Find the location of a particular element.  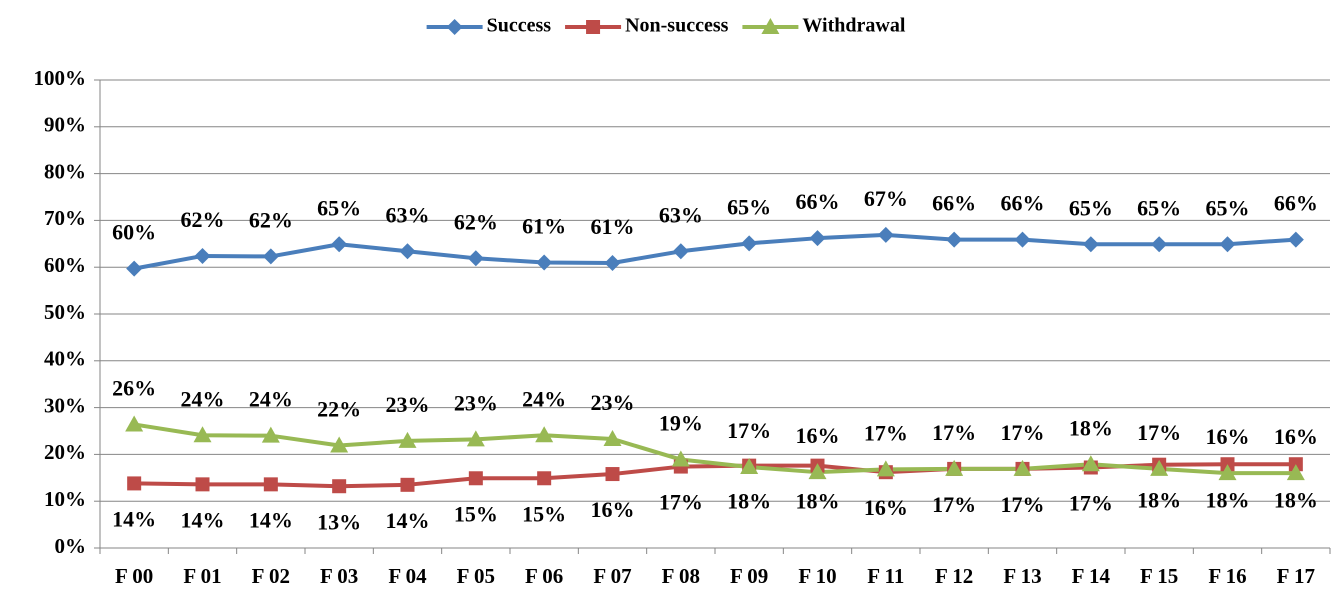

y-tick-label: 50% is located at coordinates (65, 312).